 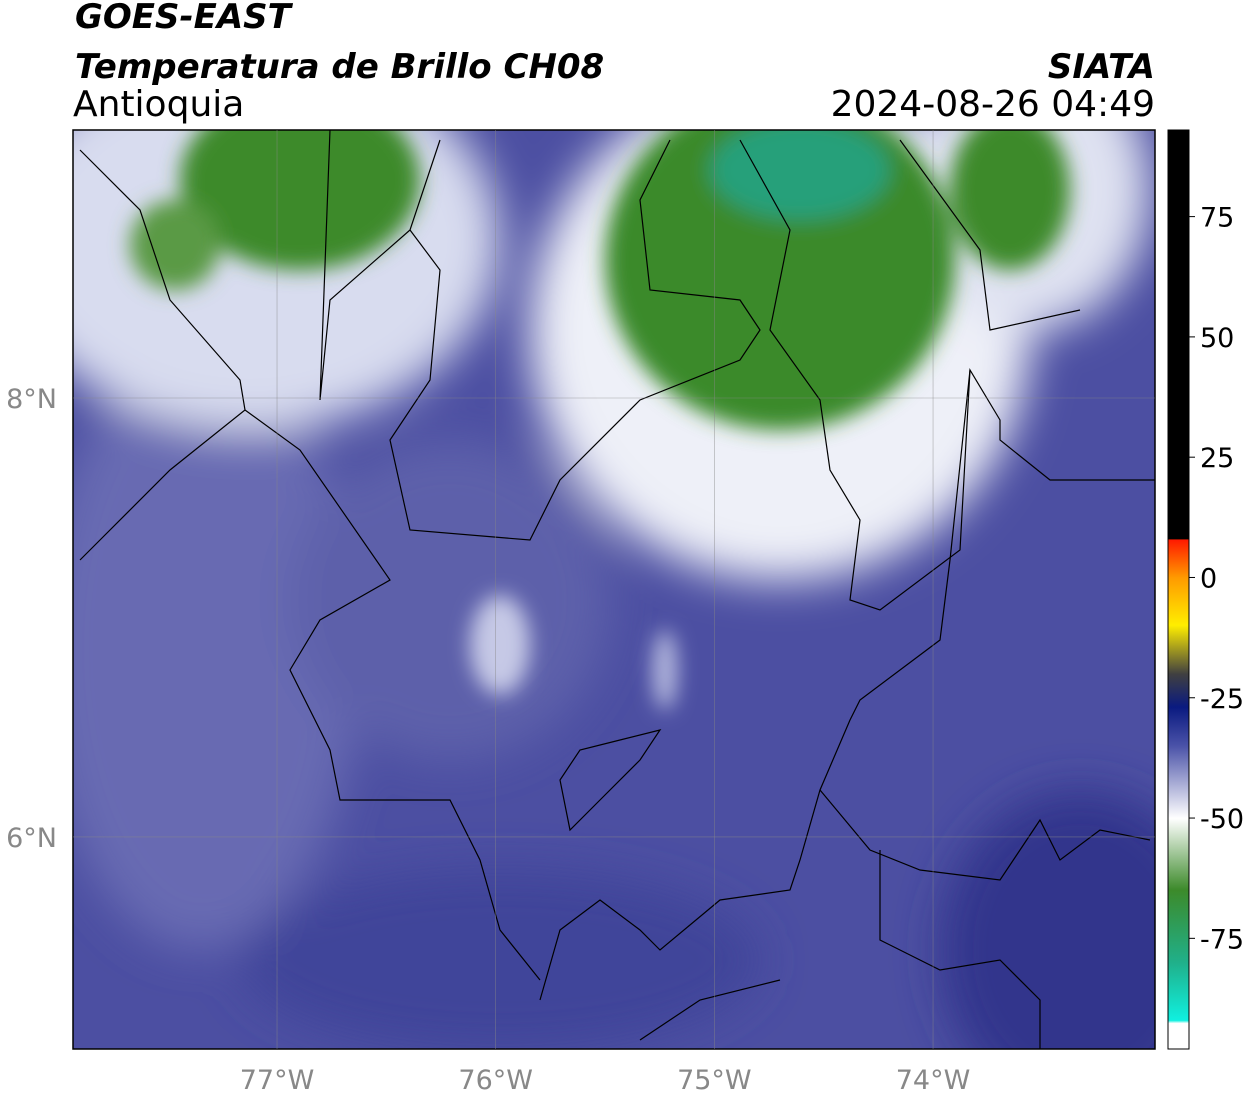 What do you see at coordinates (158, 104) in the screenshot?
I see `region: Antioquia` at bounding box center [158, 104].